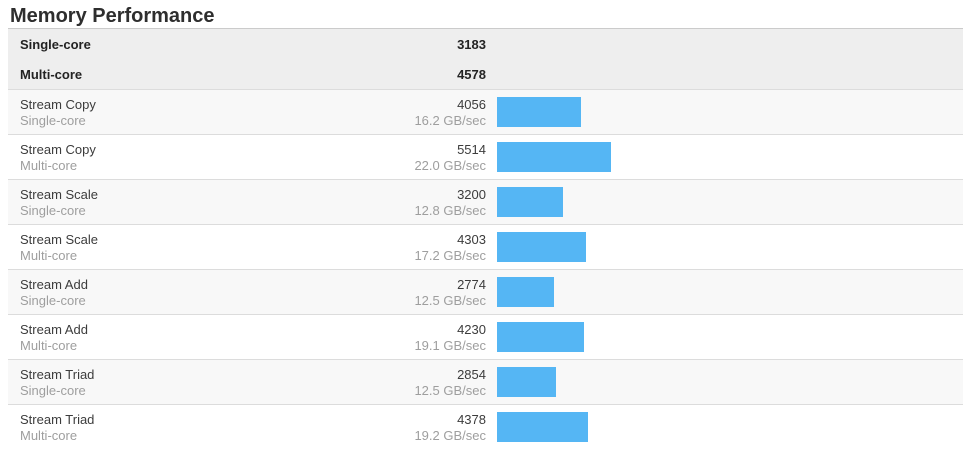 The image size is (970, 472). Describe the element at coordinates (178, 157) in the screenshot. I see `test-name-cell: Stream Copy Multi-core` at that location.